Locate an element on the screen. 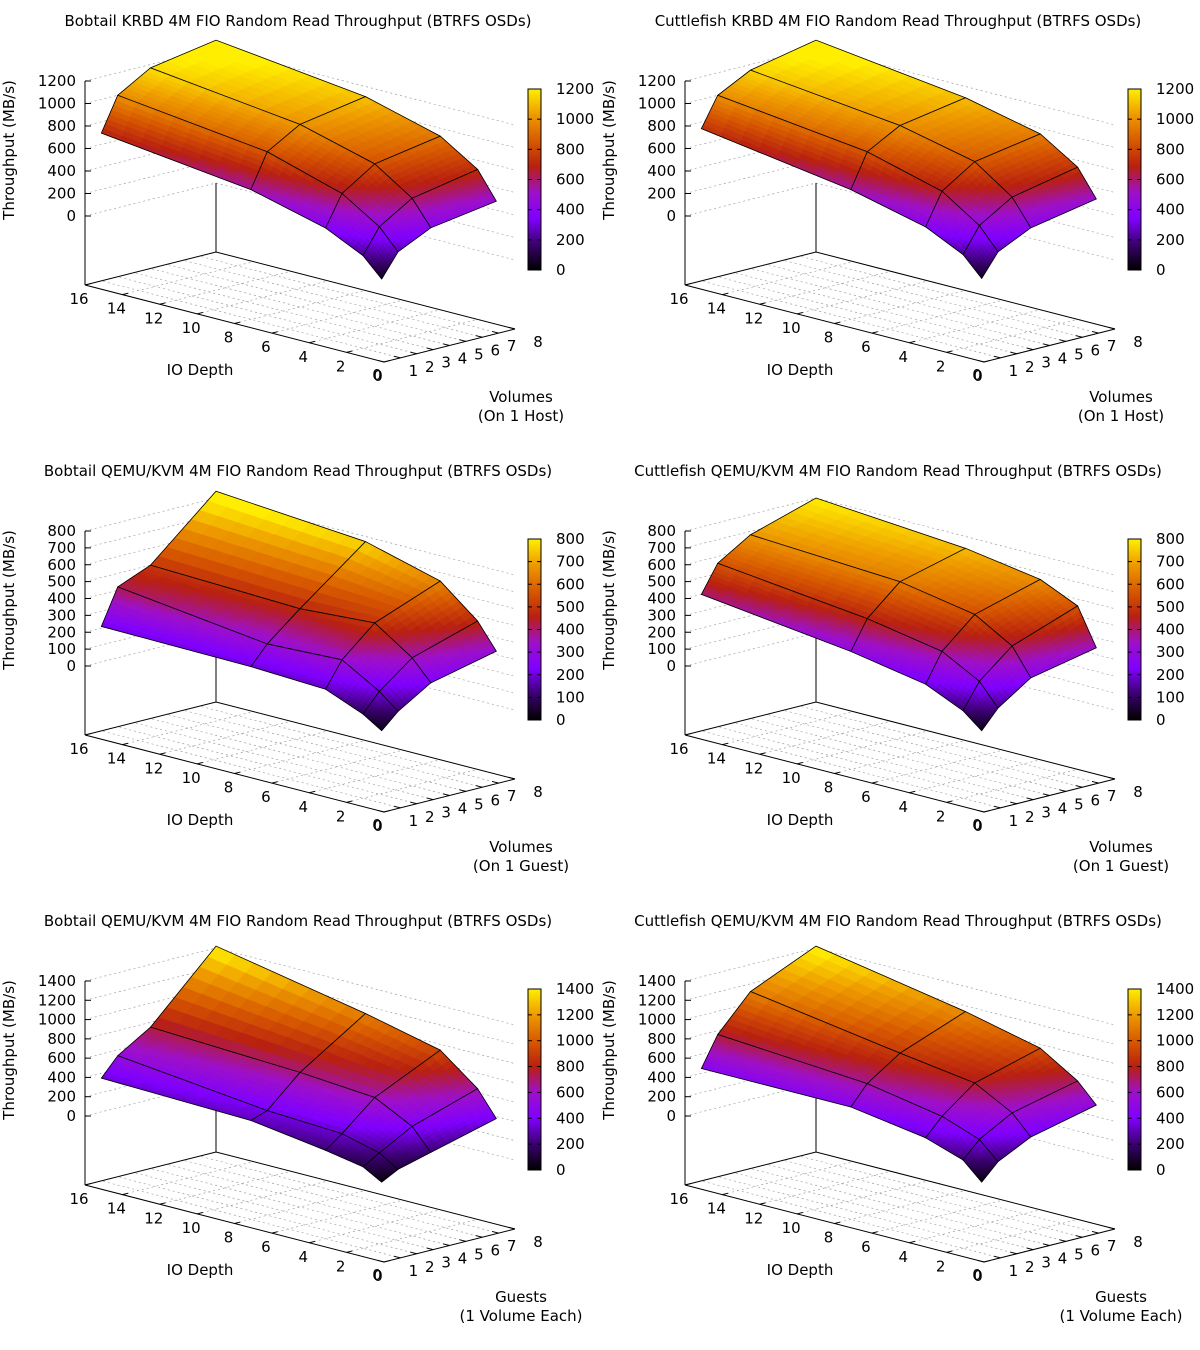  colorbar-tick-label: 1200 is located at coordinates (575, 1015).